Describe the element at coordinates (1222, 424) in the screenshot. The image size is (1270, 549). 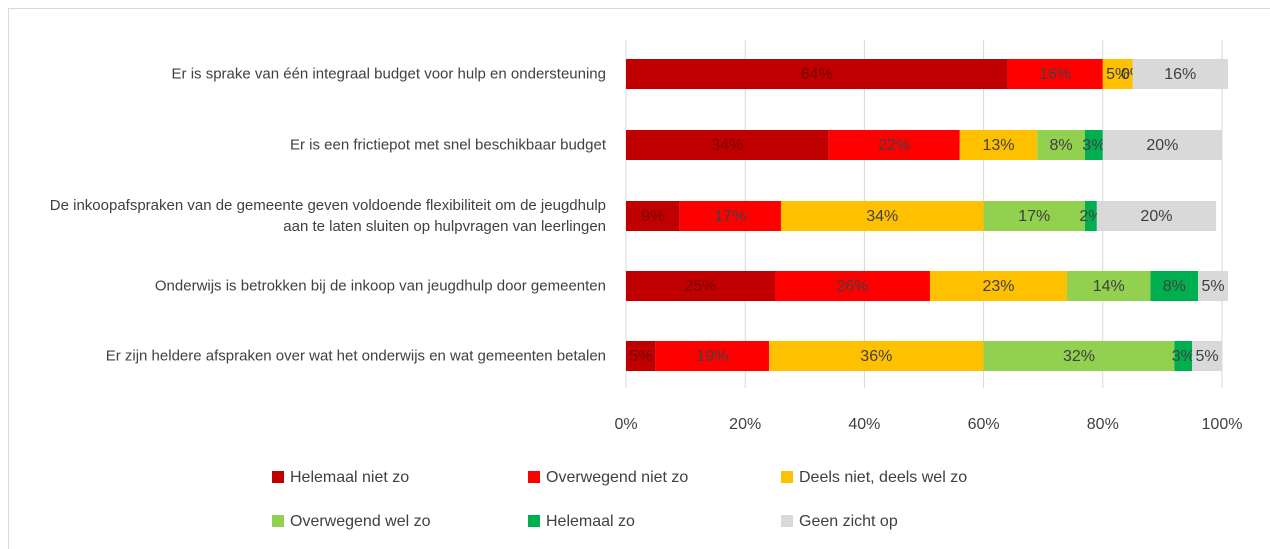
I see `x-tick-label: 100%` at that location.